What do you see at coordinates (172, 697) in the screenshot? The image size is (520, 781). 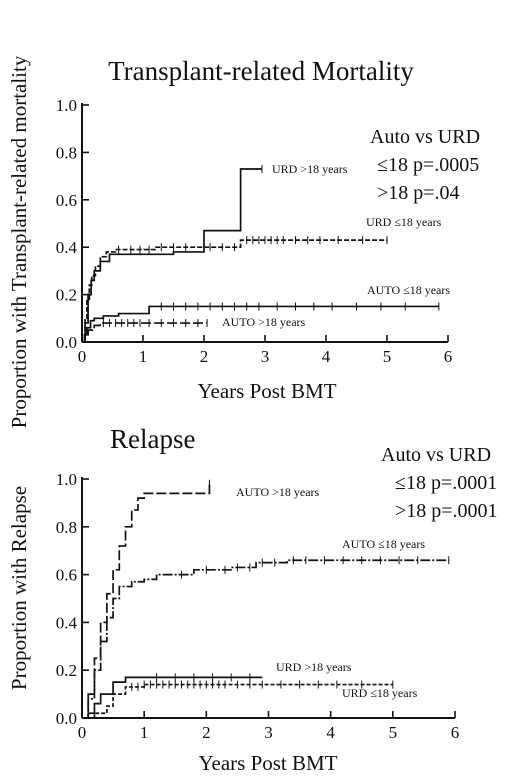 I see `series-line-urd-gt18-years-relapse` at bounding box center [172, 697].